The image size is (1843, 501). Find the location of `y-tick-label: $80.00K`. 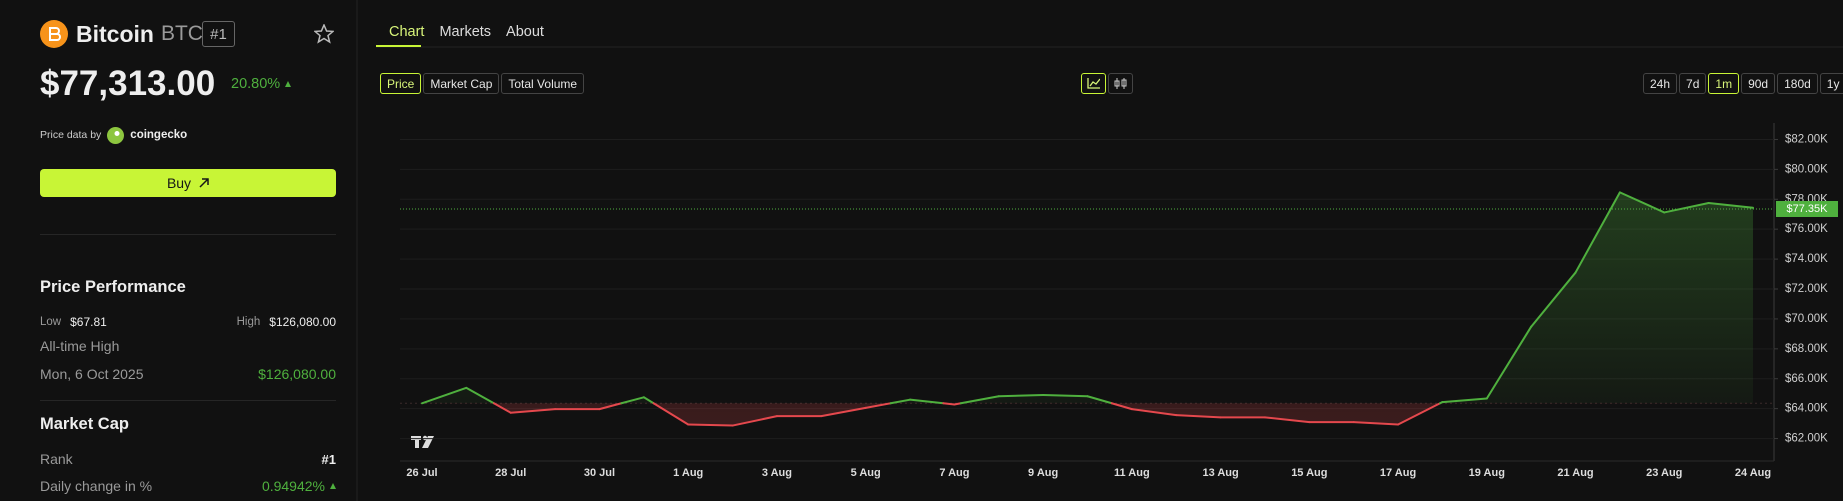

y-tick-label: $80.00K is located at coordinates (1806, 169).